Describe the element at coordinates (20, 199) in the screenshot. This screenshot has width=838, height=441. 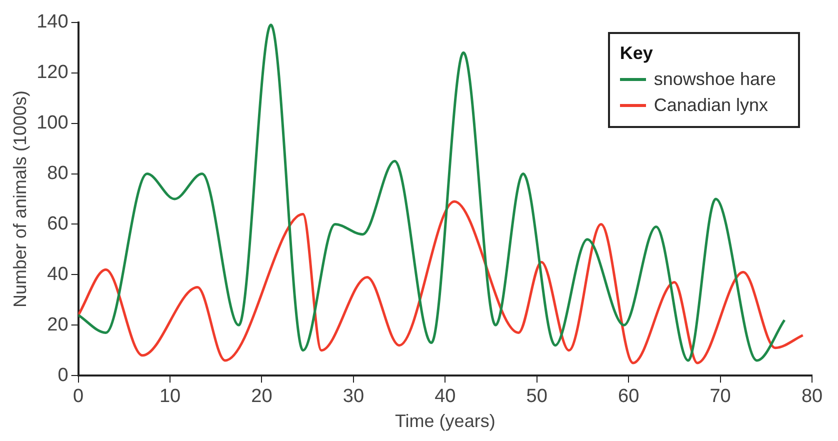
I see `y-axis-title: Number of animals (1000s)` at that location.